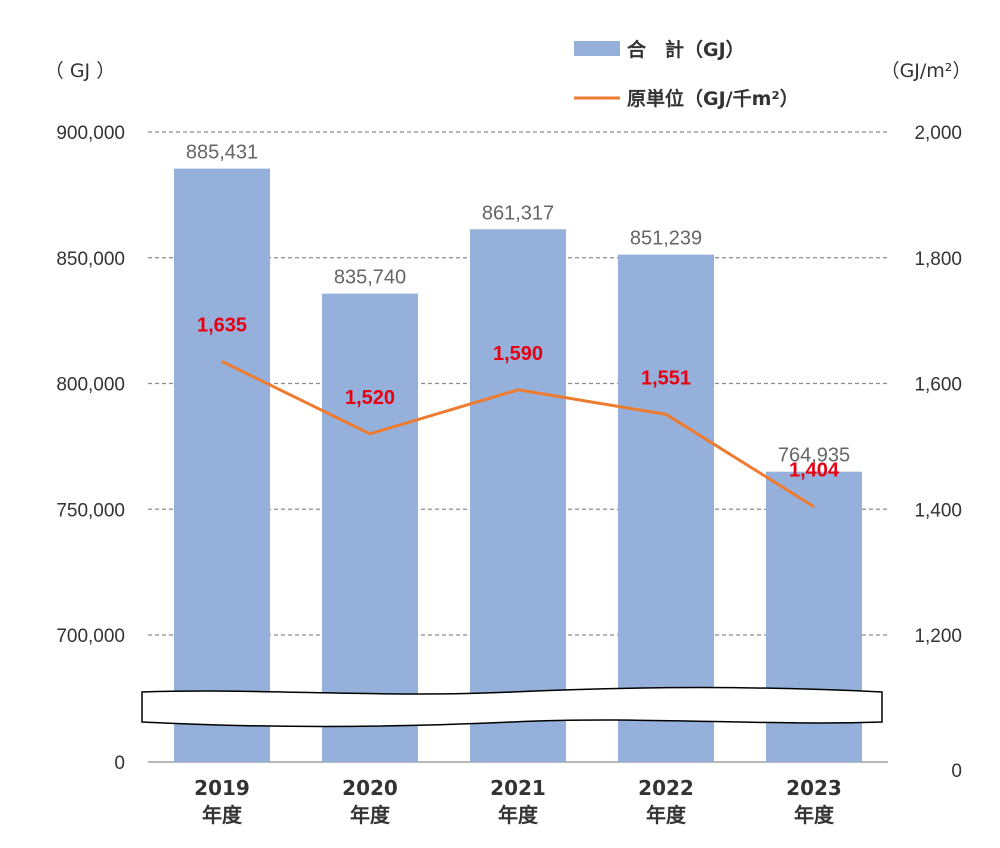 The height and width of the screenshot is (848, 1000). What do you see at coordinates (80, 71) in the screenshot?
I see `y-left-unit-label: （ GJ ）` at bounding box center [80, 71].